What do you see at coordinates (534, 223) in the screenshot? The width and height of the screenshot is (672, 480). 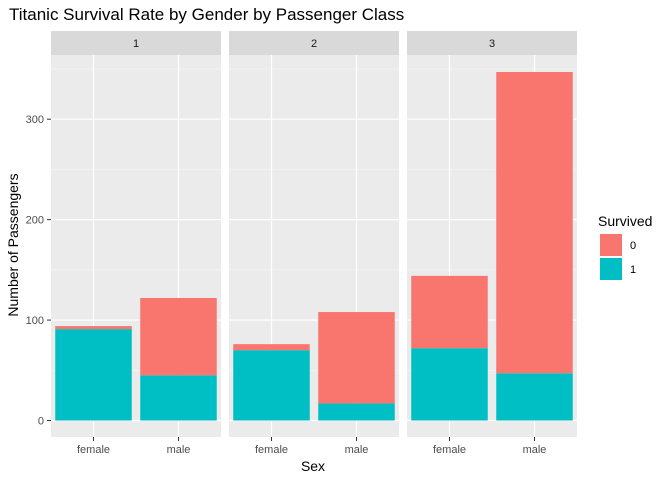 I see `bar-survived-0-class-3-male` at bounding box center [534, 223].